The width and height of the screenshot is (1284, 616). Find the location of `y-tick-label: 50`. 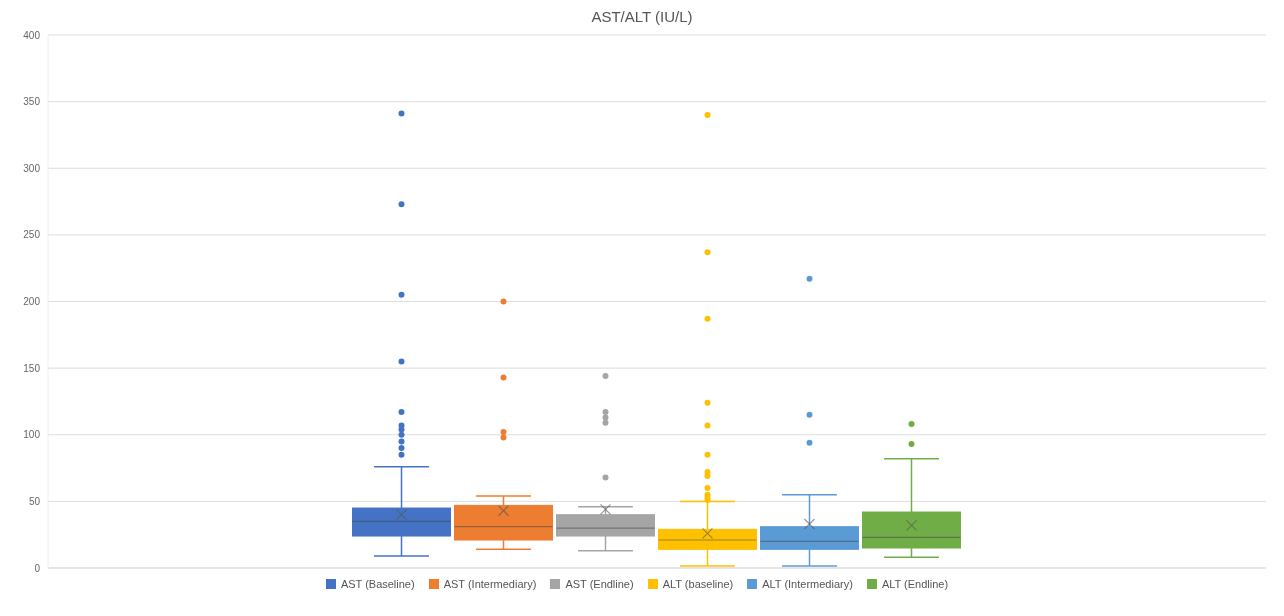

y-tick-label: 50 is located at coordinates (34, 501).